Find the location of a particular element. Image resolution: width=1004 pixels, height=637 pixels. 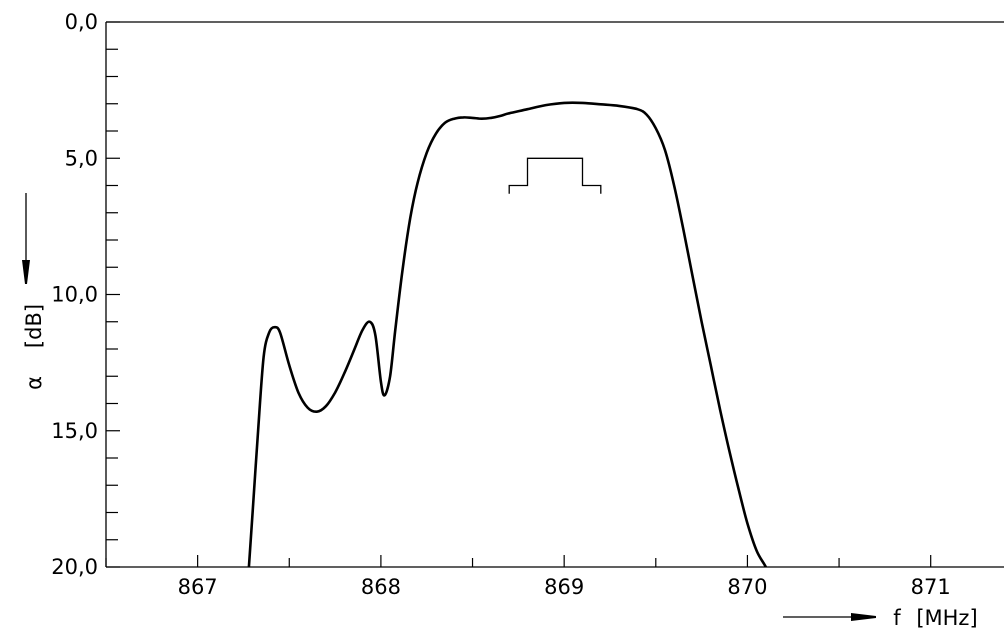

y-axis-unit: [dB] is located at coordinates (34, 326).